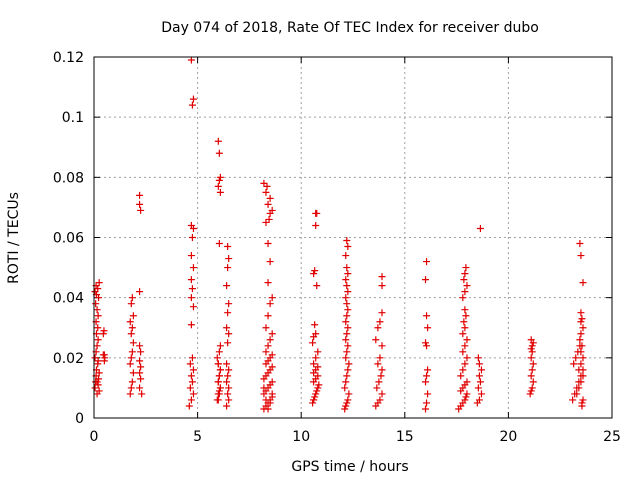 The image size is (640, 480). I want to click on y-tick-label: 0.02, so click(68, 359).